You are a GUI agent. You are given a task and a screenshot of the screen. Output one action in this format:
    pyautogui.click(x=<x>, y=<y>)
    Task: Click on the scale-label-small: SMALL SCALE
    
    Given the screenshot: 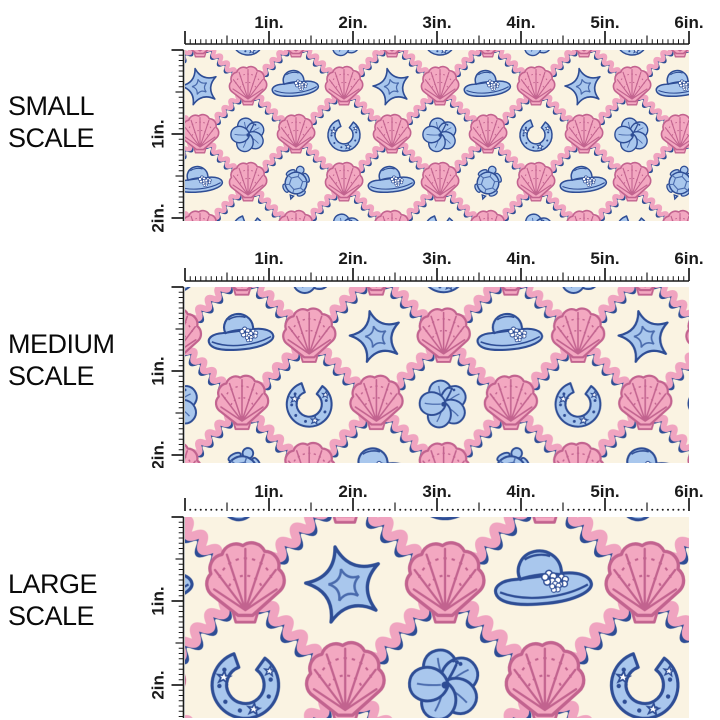 What is the action you would take?
    pyautogui.click(x=51, y=122)
    